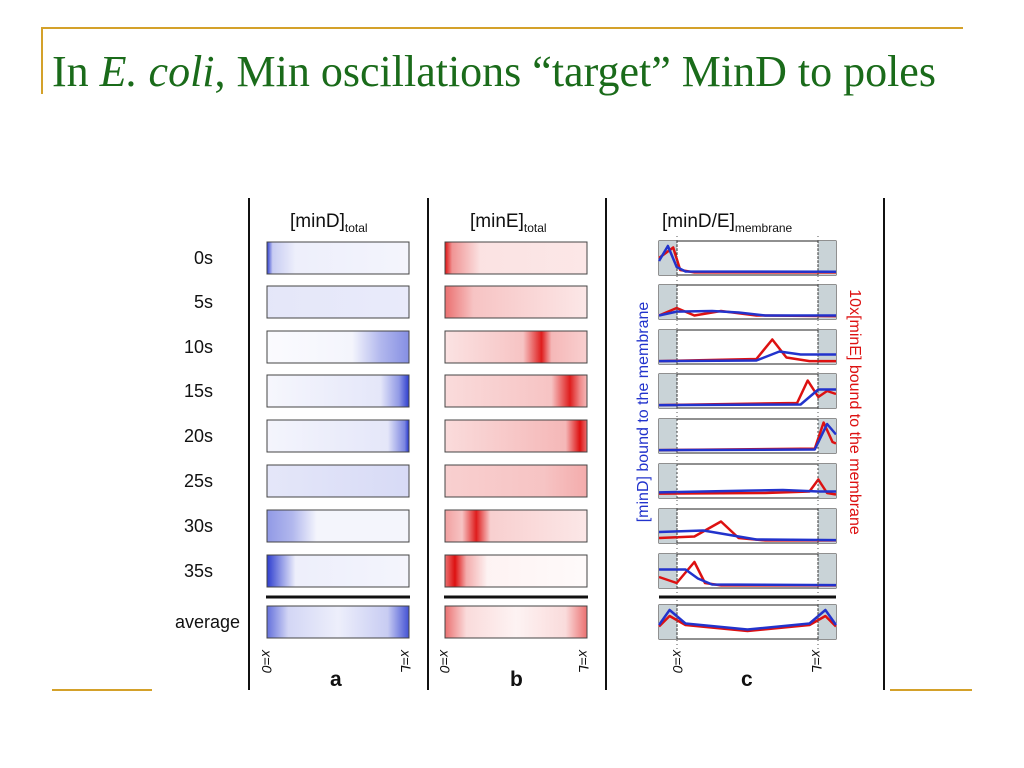 Image resolution: width=1024 pixels, height=768 pixels. What do you see at coordinates (42, 61) in the screenshot?
I see `title-accent-vertical-rule` at bounding box center [42, 61].